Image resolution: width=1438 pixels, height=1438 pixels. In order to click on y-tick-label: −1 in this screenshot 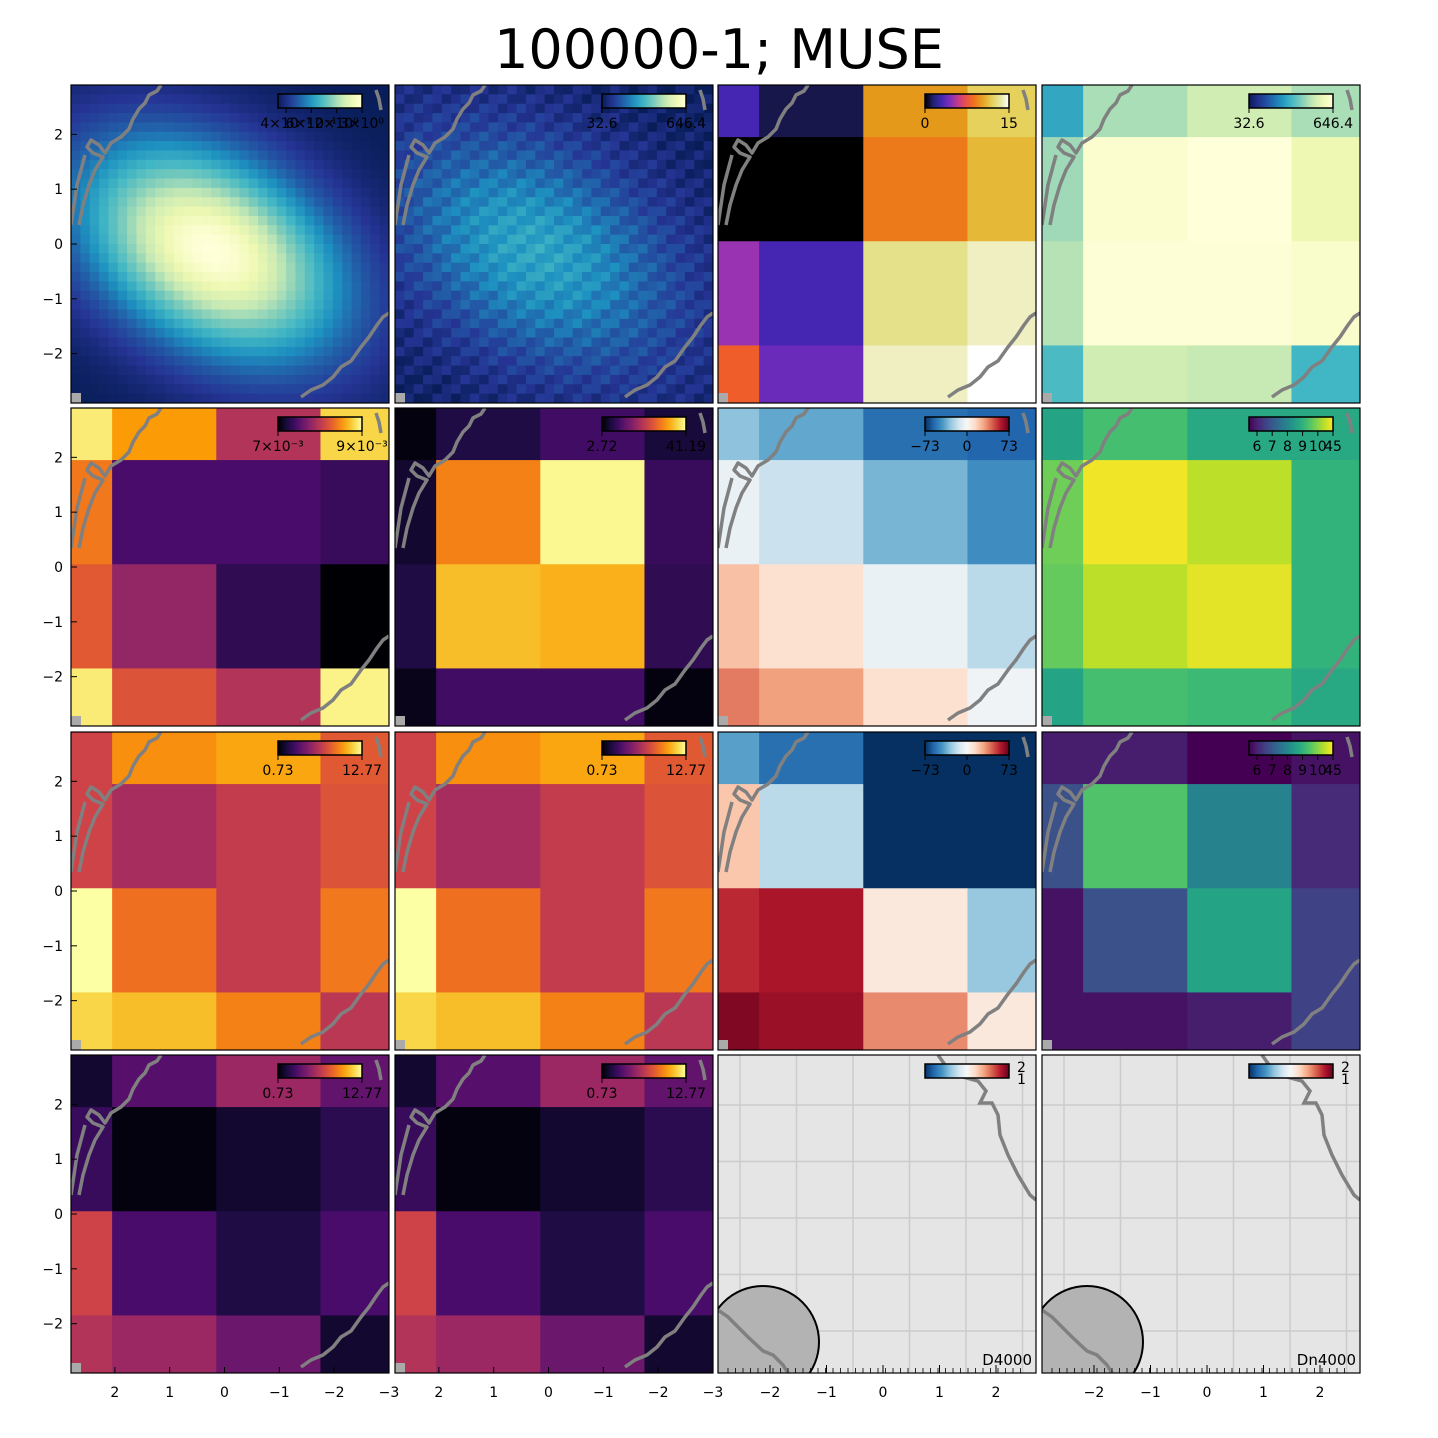, I will do `click(52, 623)`.